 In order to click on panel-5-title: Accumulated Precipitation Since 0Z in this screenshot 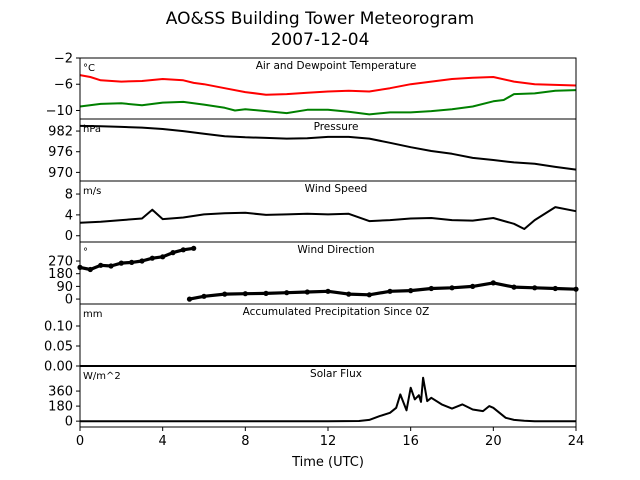, I will do `click(336, 312)`.